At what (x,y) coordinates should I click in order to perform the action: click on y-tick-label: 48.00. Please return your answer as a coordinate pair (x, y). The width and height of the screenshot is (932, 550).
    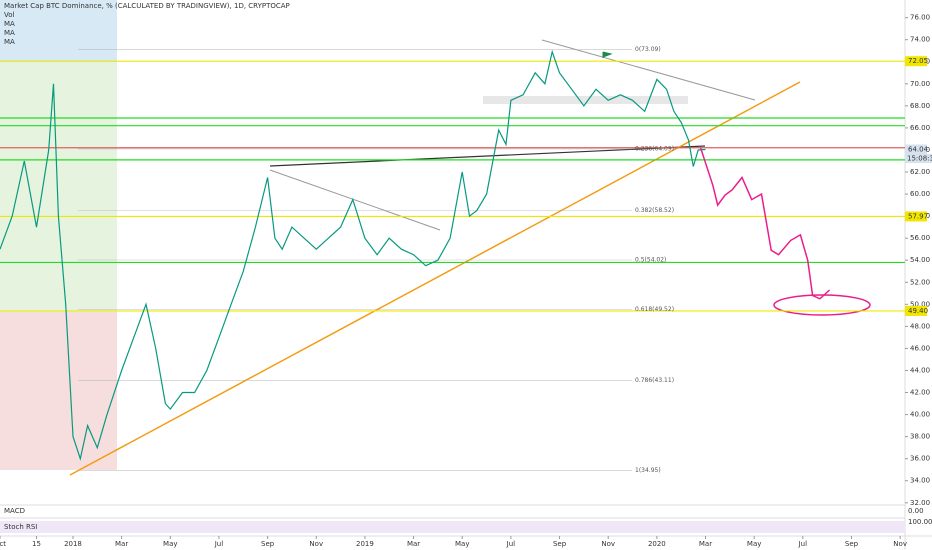
    Looking at the image, I should click on (920, 326).